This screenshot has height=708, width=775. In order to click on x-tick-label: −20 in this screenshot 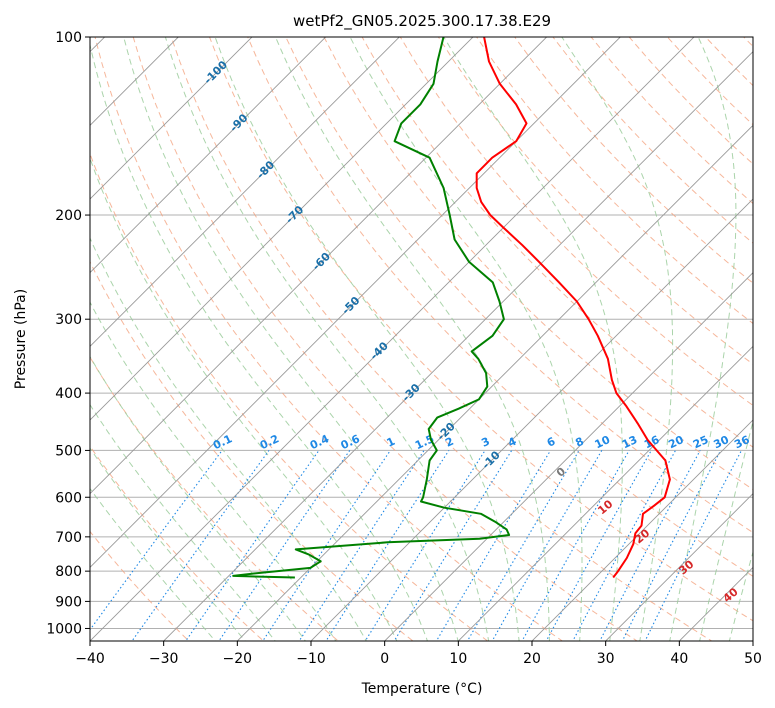, I will do `click(238, 659)`.